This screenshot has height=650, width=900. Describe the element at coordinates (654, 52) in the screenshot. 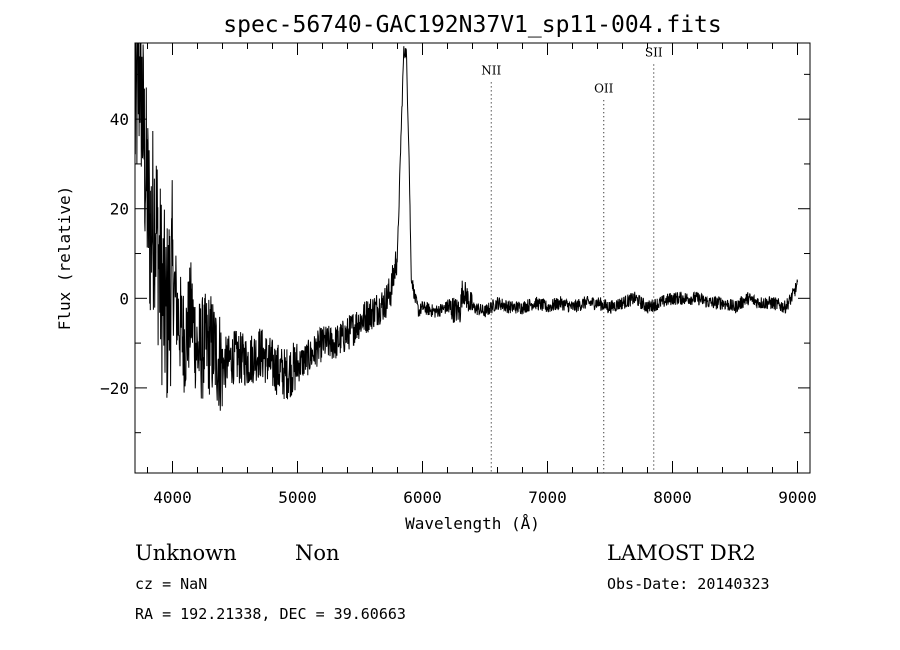

I see `line-marker-label: SII` at that location.